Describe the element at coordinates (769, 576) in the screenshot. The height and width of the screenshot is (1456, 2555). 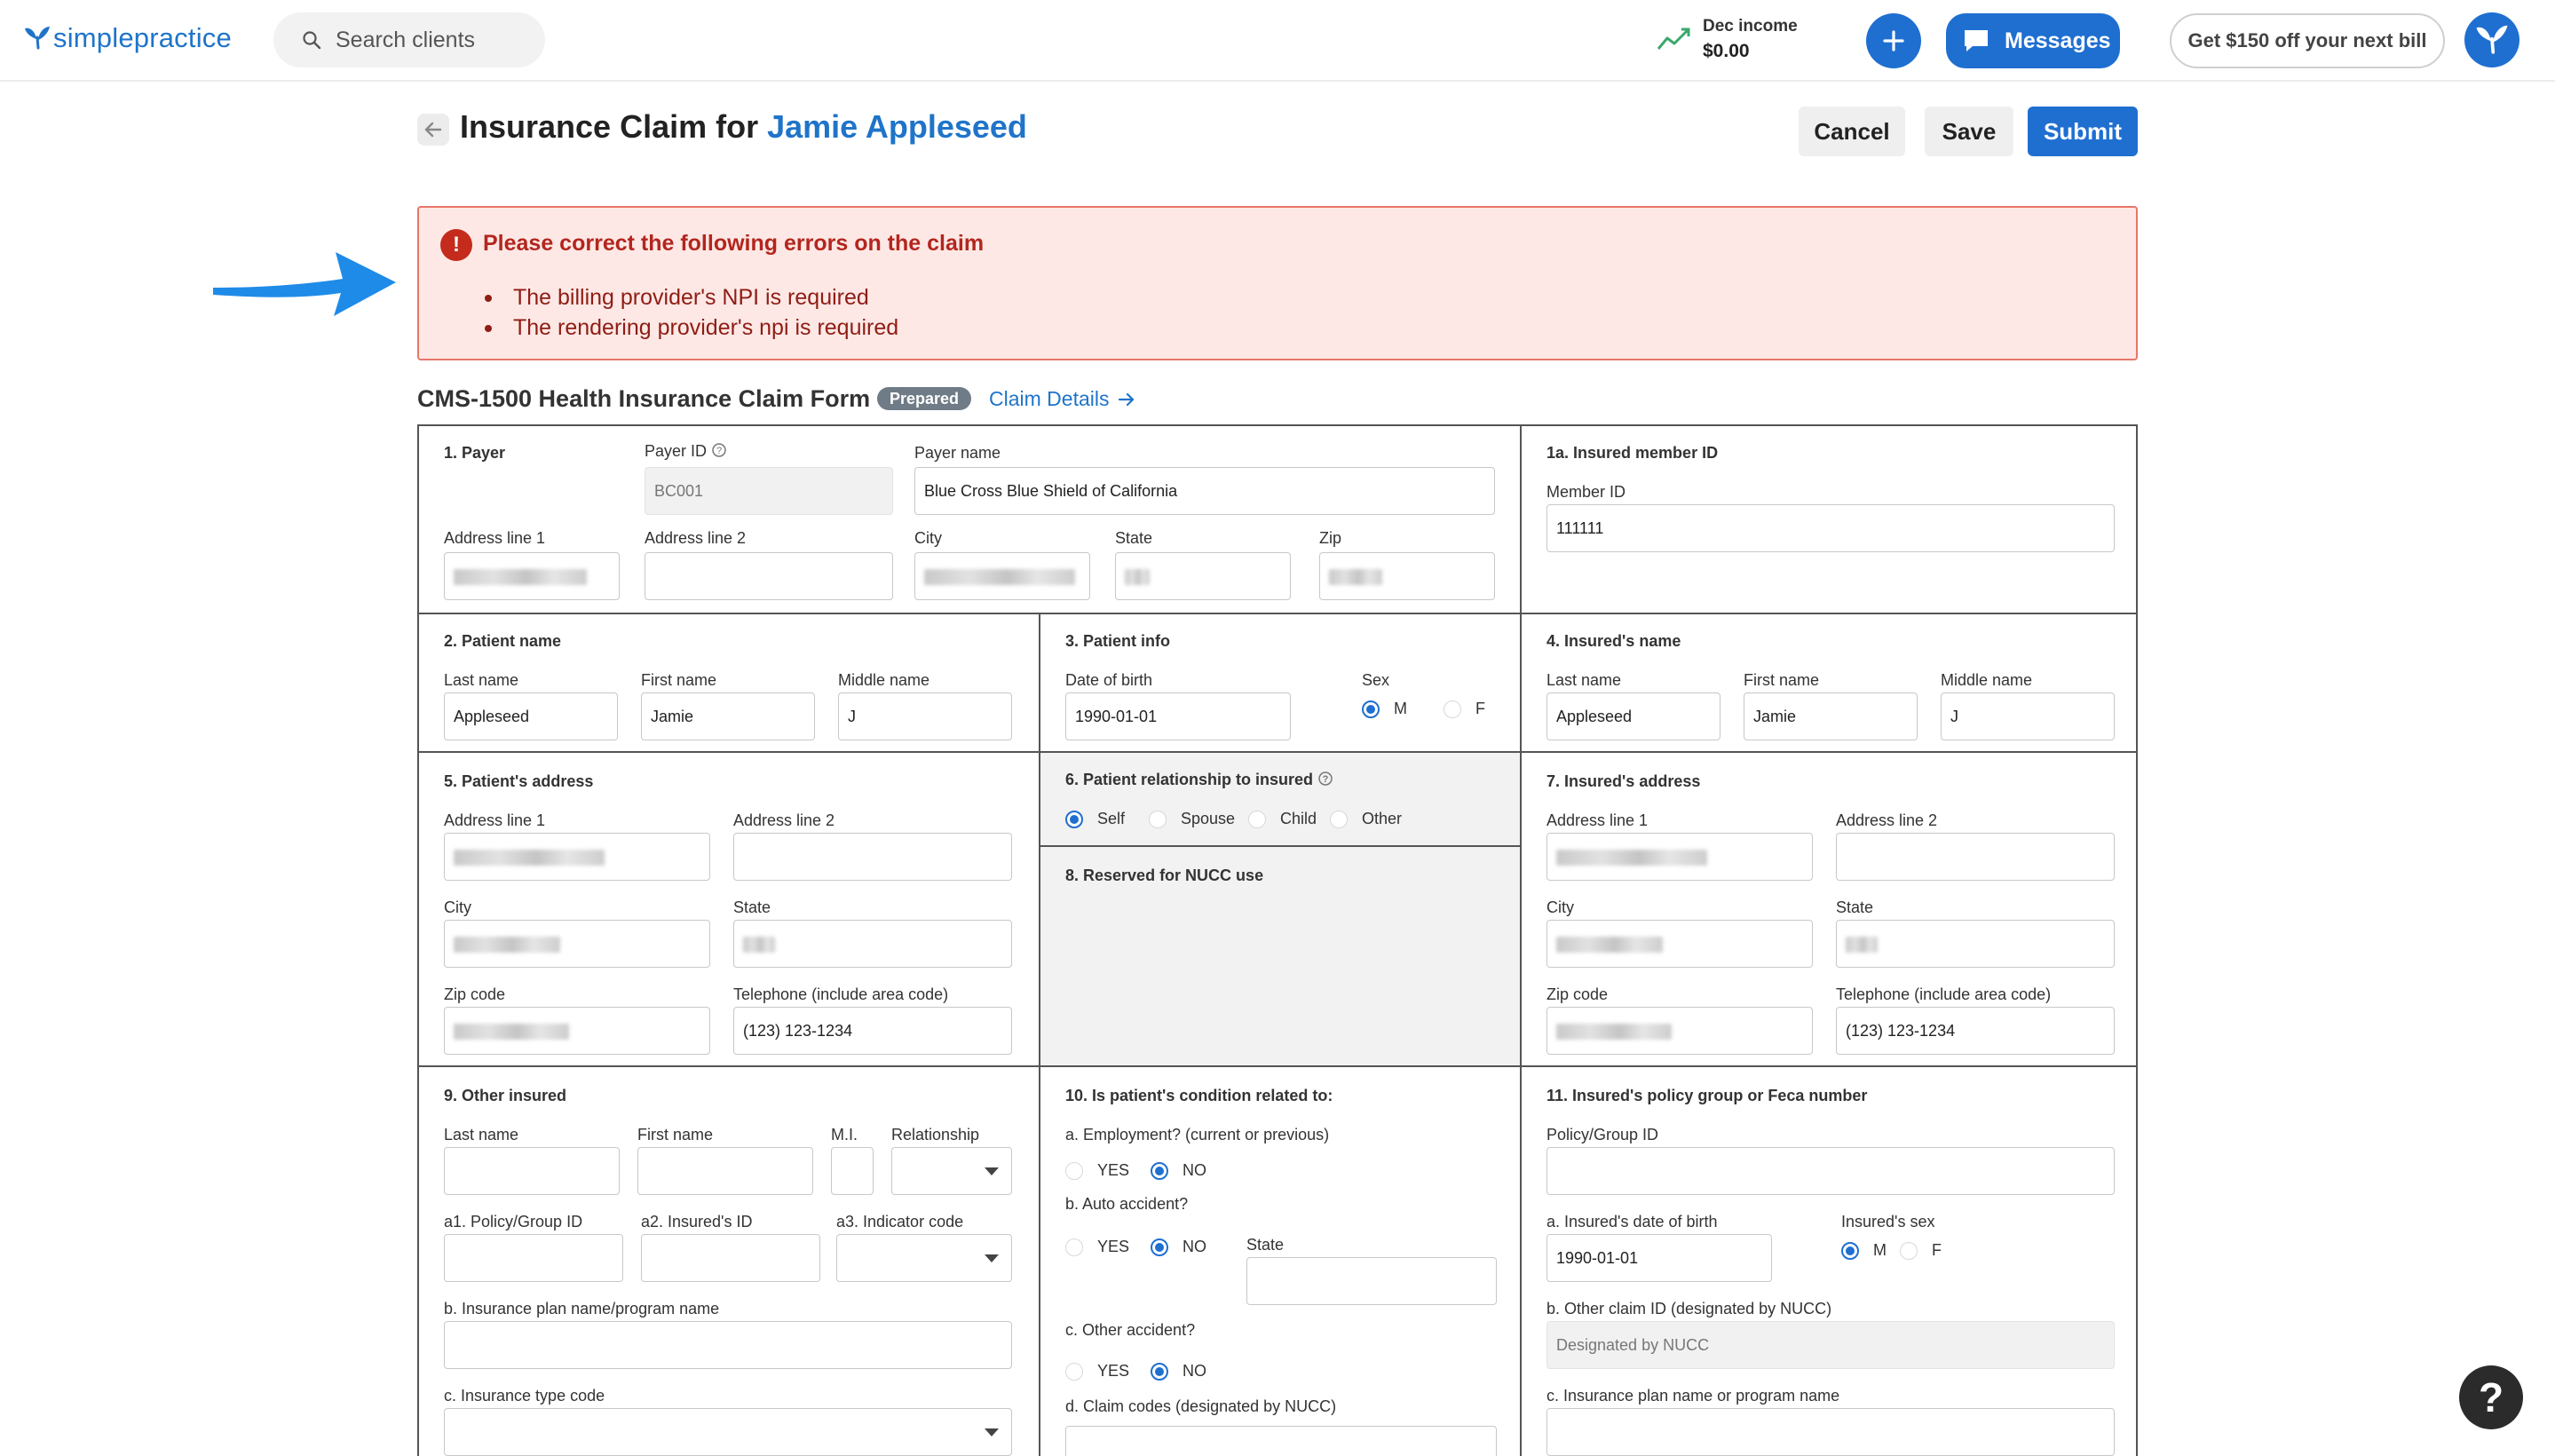
I see `payer-address2-input` at that location.